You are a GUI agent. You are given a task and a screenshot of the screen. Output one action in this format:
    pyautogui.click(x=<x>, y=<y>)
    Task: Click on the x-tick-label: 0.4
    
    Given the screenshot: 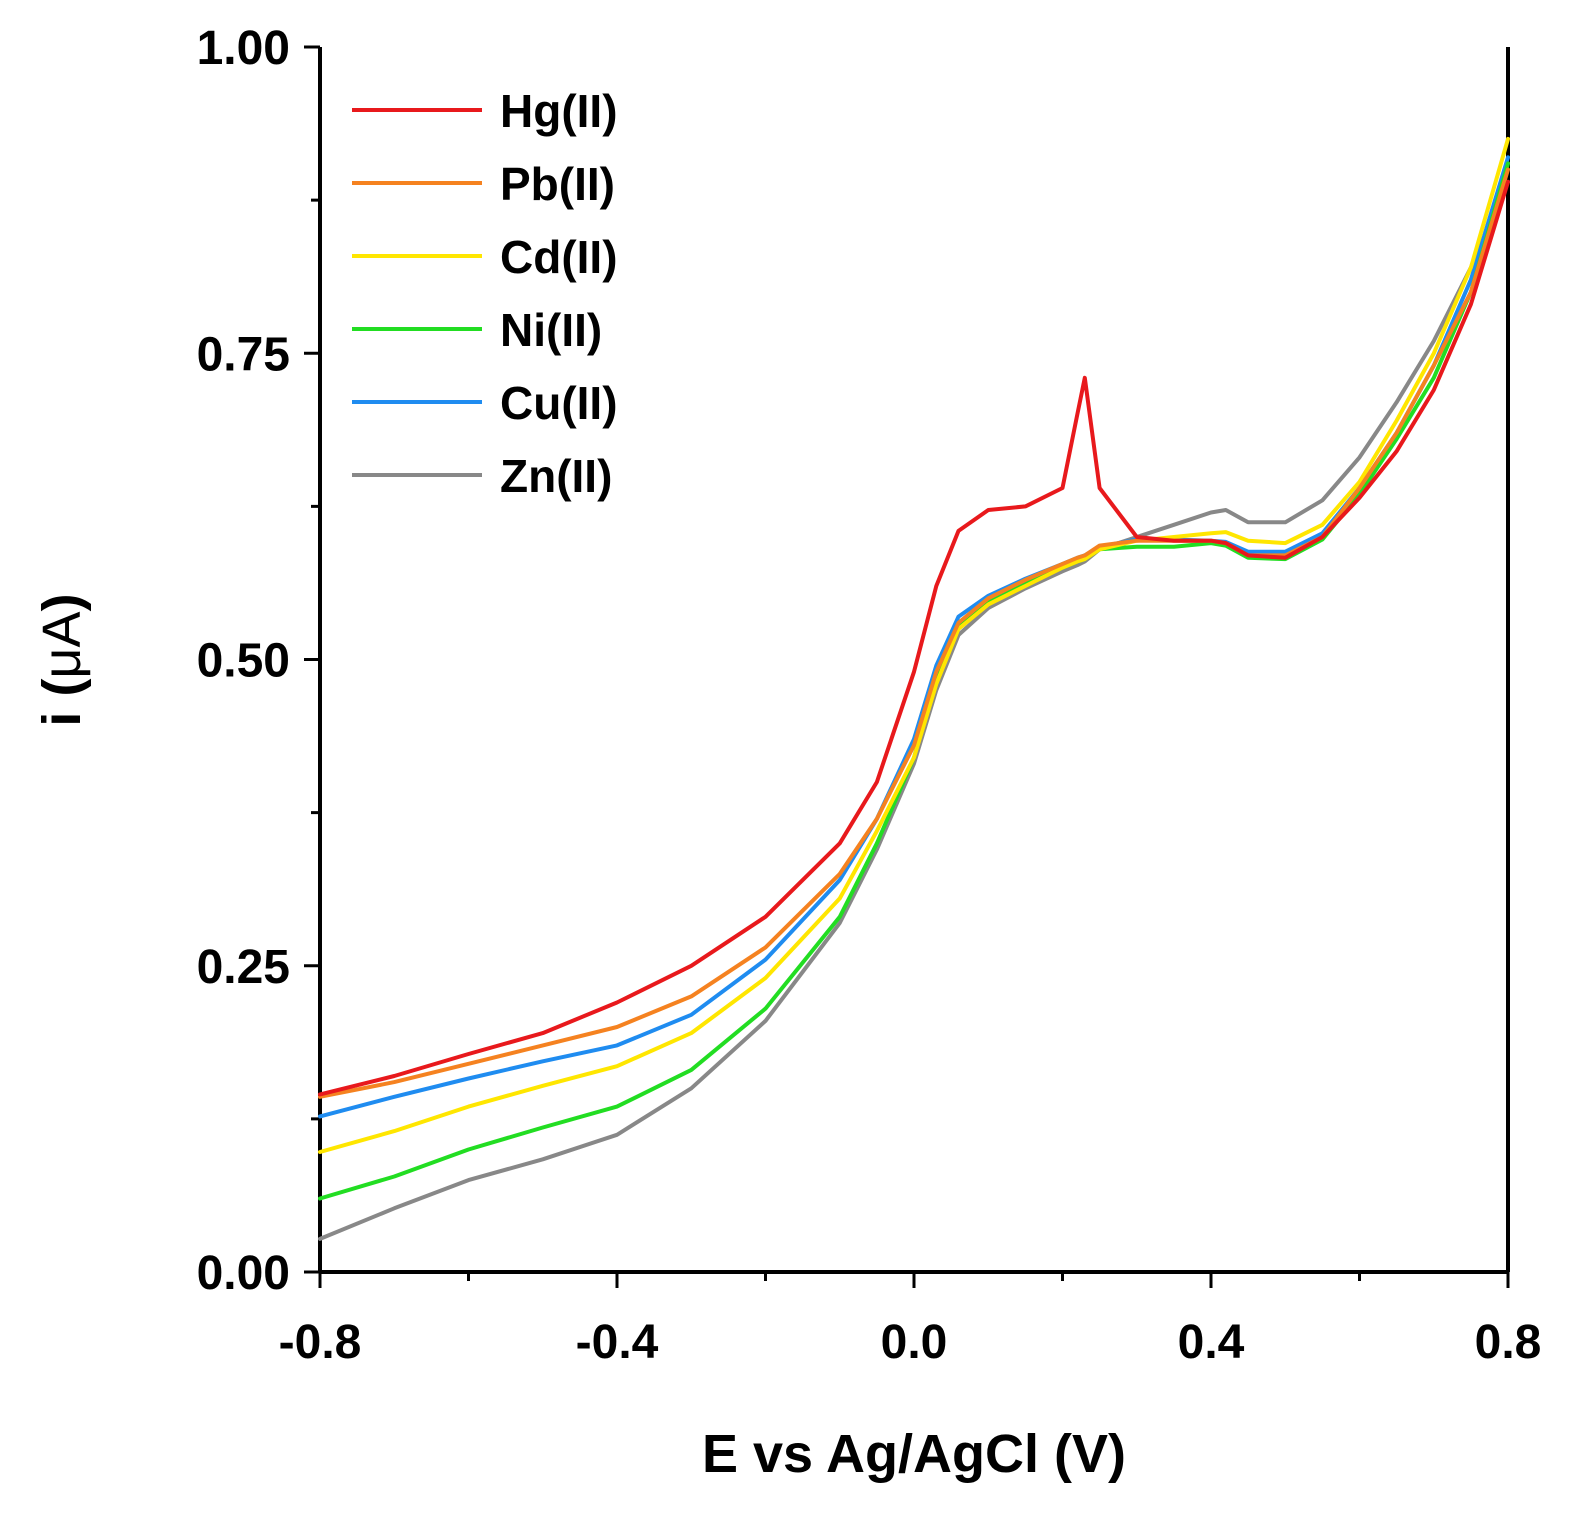 What is the action you would take?
    pyautogui.click(x=1211, y=1342)
    